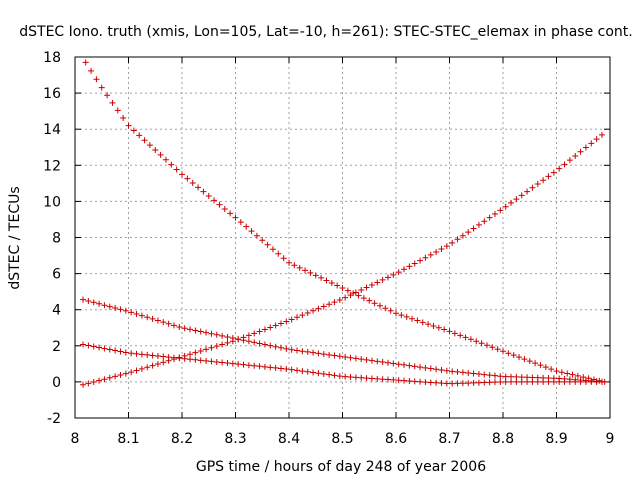  I want to click on y-tick-label: -2, so click(54, 419).